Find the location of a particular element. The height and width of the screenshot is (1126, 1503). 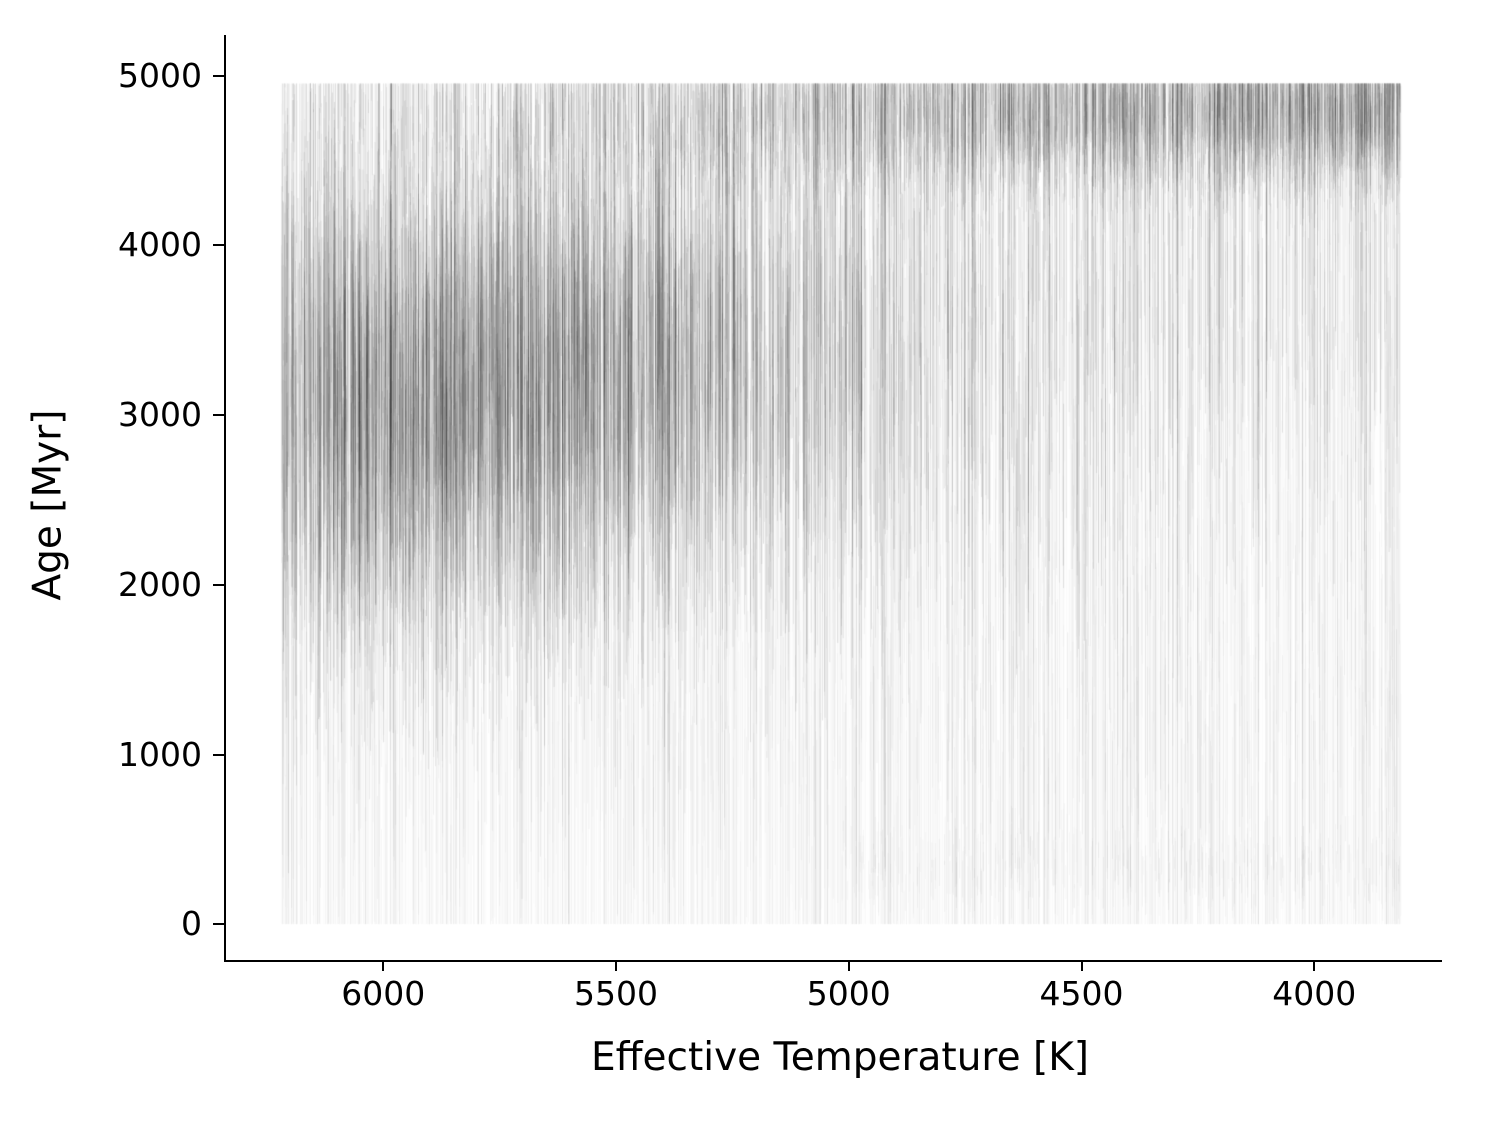

x-tick-label: 4500 is located at coordinates (1081, 993).